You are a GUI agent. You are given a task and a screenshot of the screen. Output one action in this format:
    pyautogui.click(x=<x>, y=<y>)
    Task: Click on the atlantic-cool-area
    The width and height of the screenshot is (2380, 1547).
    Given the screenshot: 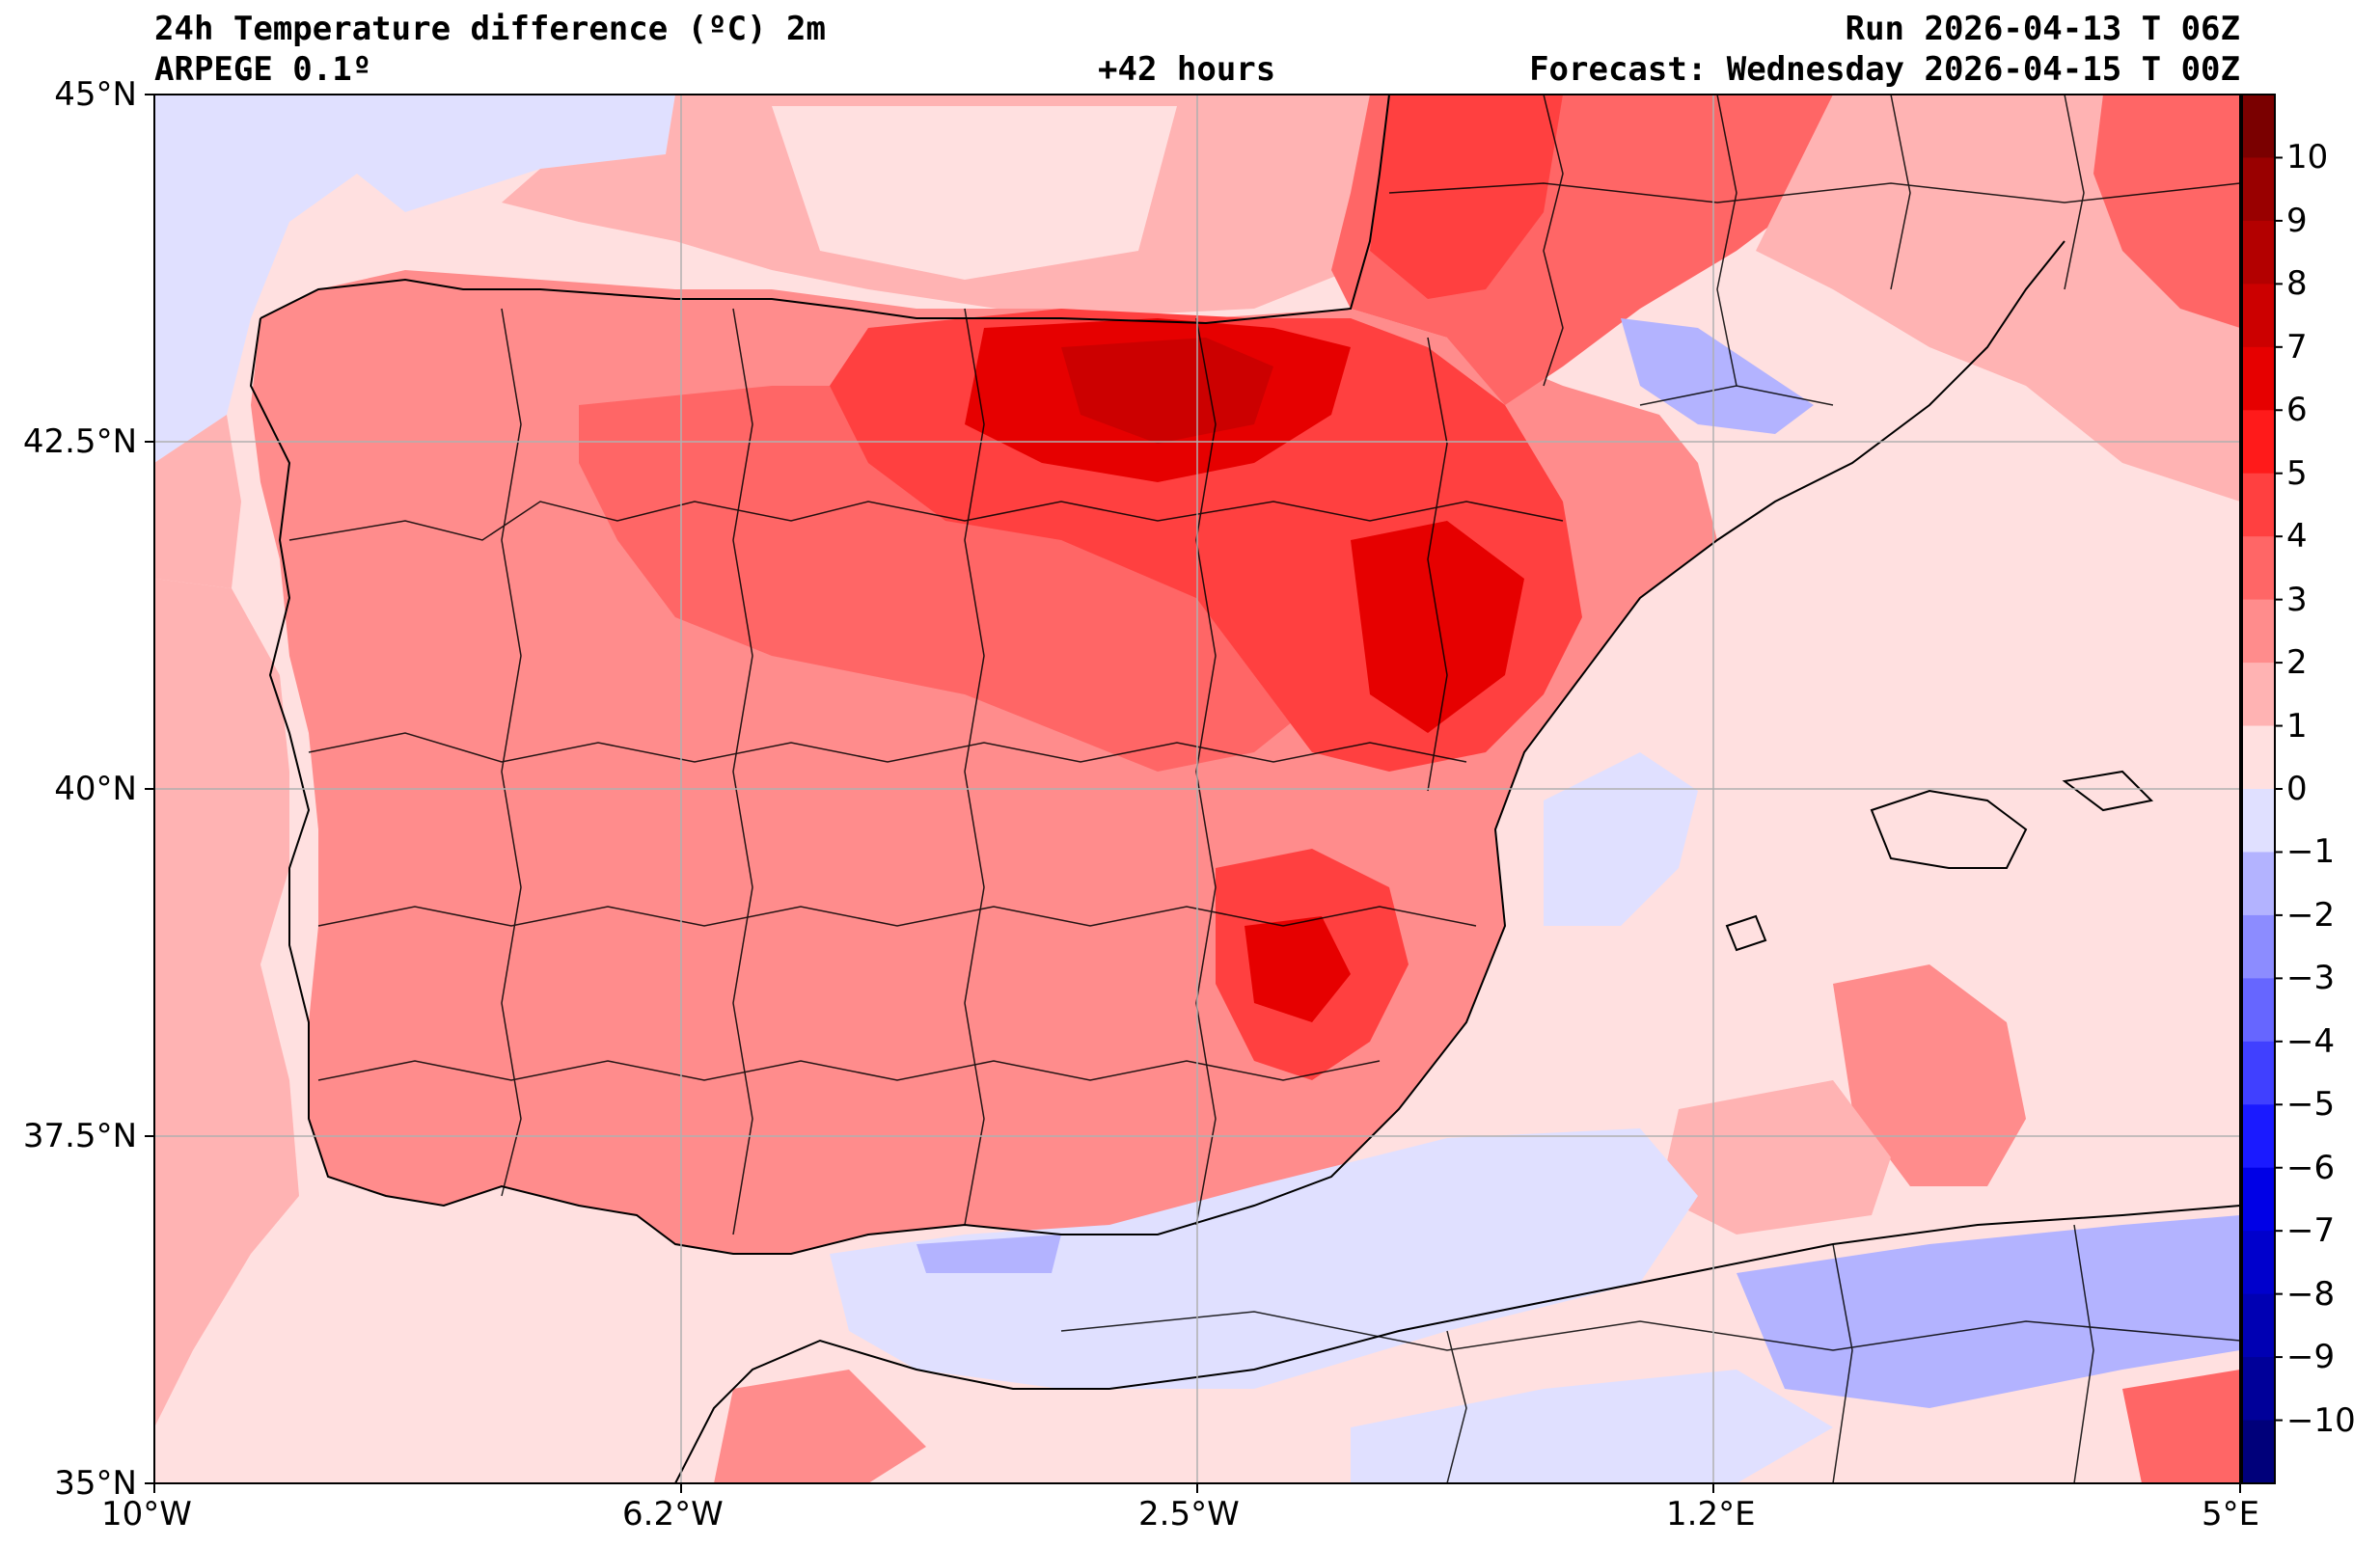 What is the action you would take?
    pyautogui.click(x=415, y=279)
    